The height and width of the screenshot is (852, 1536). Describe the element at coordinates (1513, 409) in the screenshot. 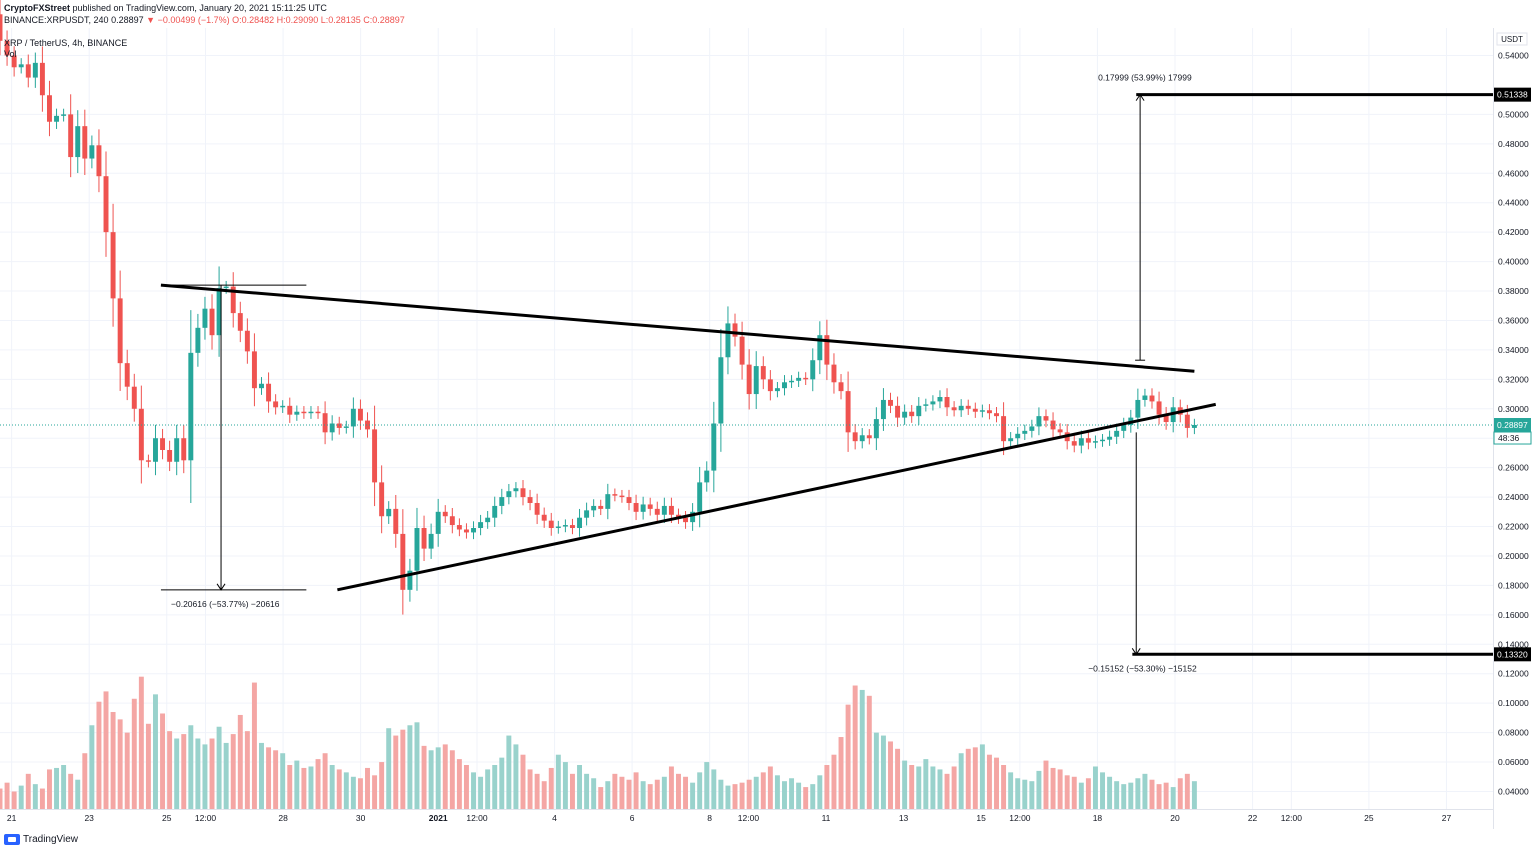

I see `price-tick-label: 0.30000` at that location.